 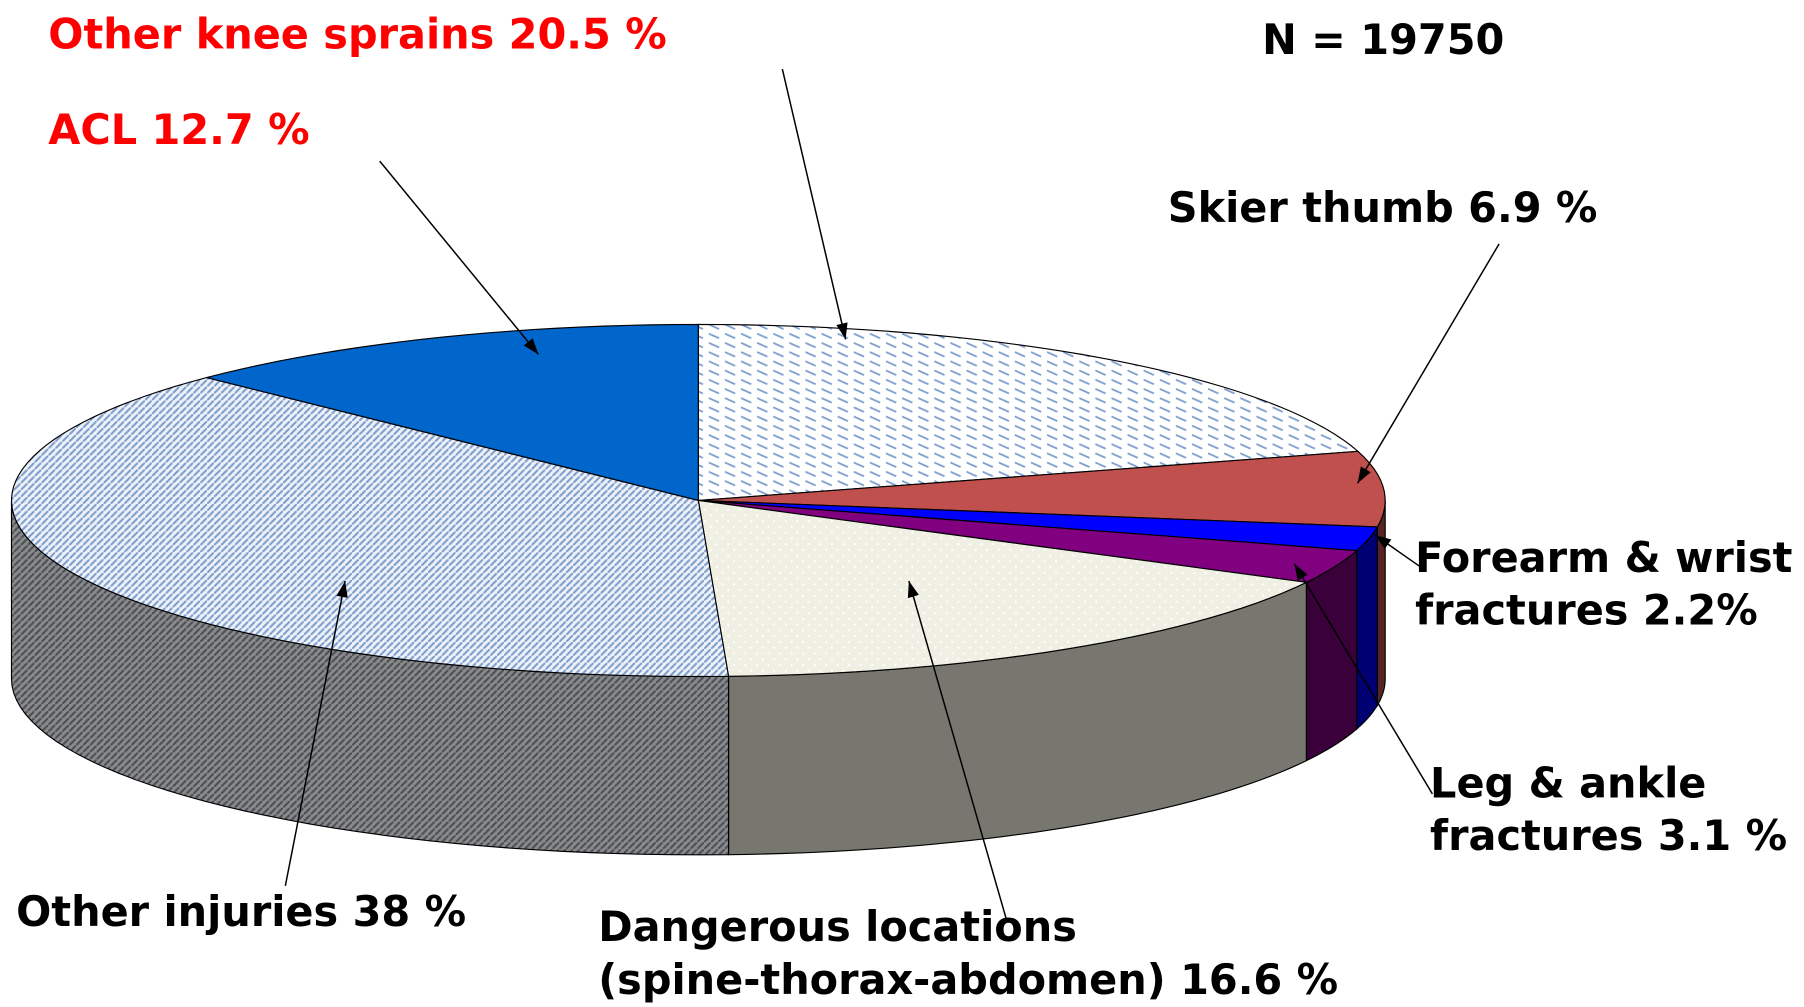 What do you see at coordinates (1383, 208) in the screenshot?
I see `slice-label: Skier thumb 6.9 %` at bounding box center [1383, 208].